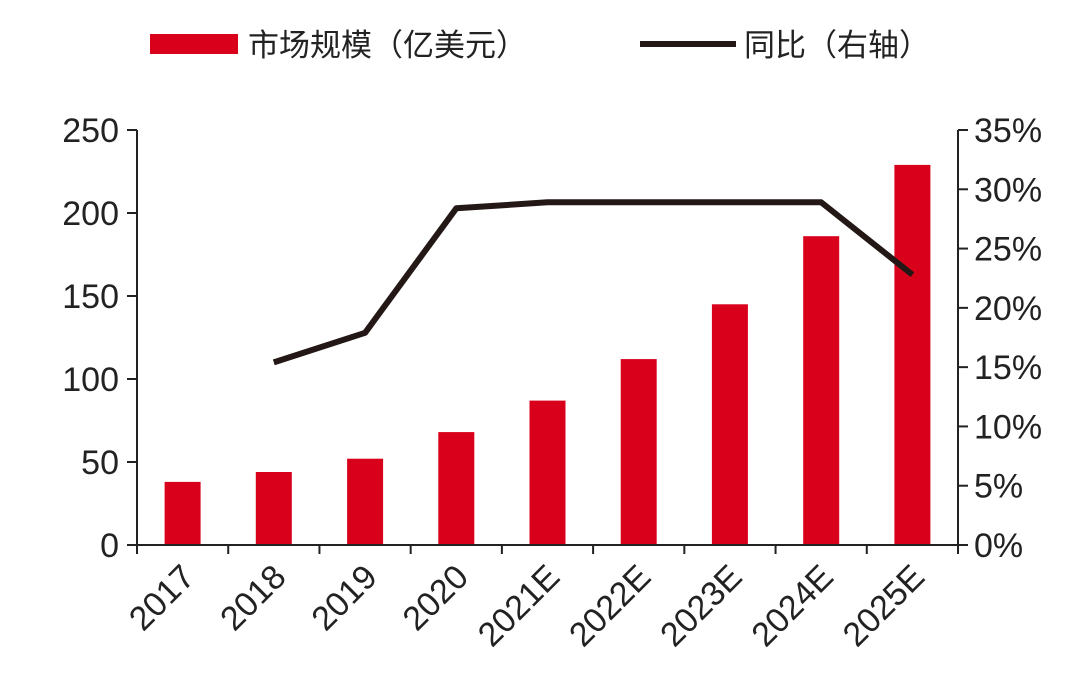 The image size is (1080, 697). I want to click on x-tick-label-2023E: 2023E, so click(701, 606).